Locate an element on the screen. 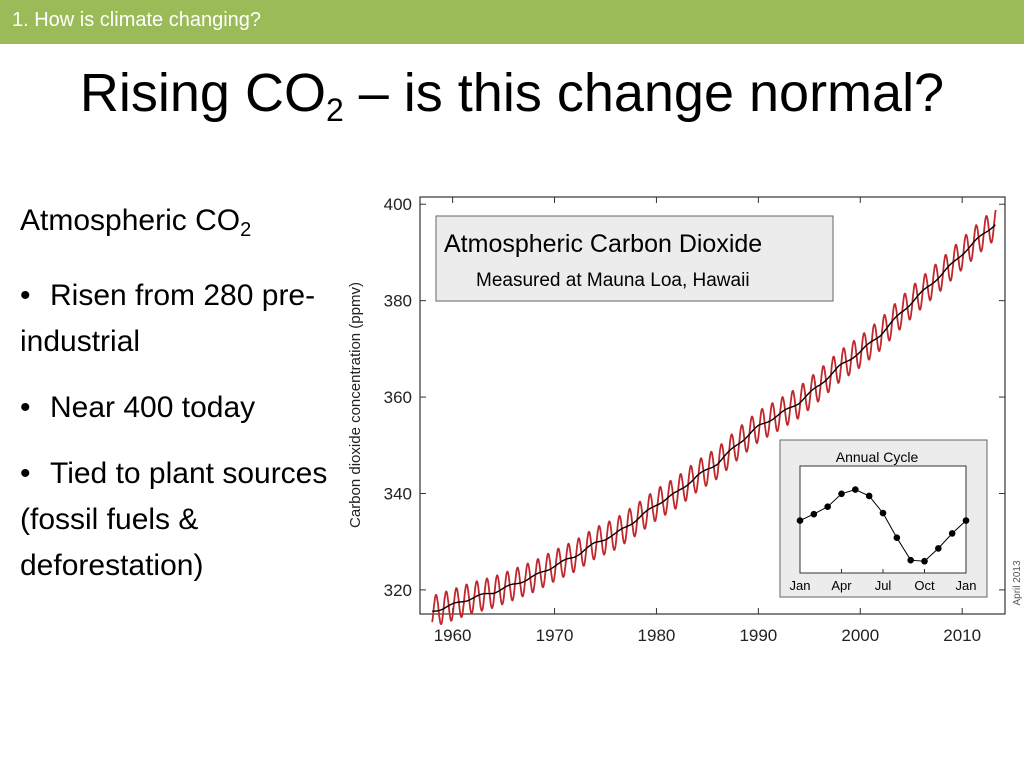 The width and height of the screenshot is (1024, 768). slide-title: Rising CO2 – is this change normal? is located at coordinates (512, 95).